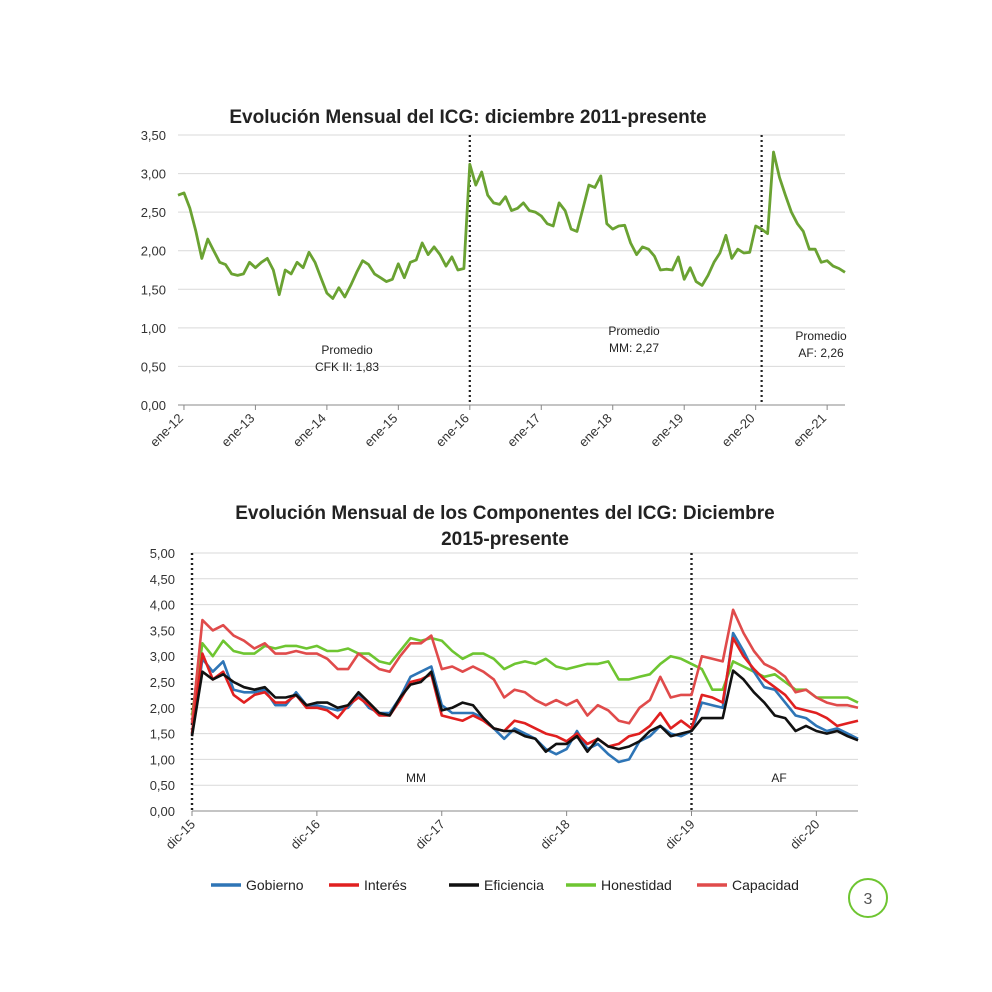  I want to click on annotation-cfk-label: Promedio, so click(347, 350).